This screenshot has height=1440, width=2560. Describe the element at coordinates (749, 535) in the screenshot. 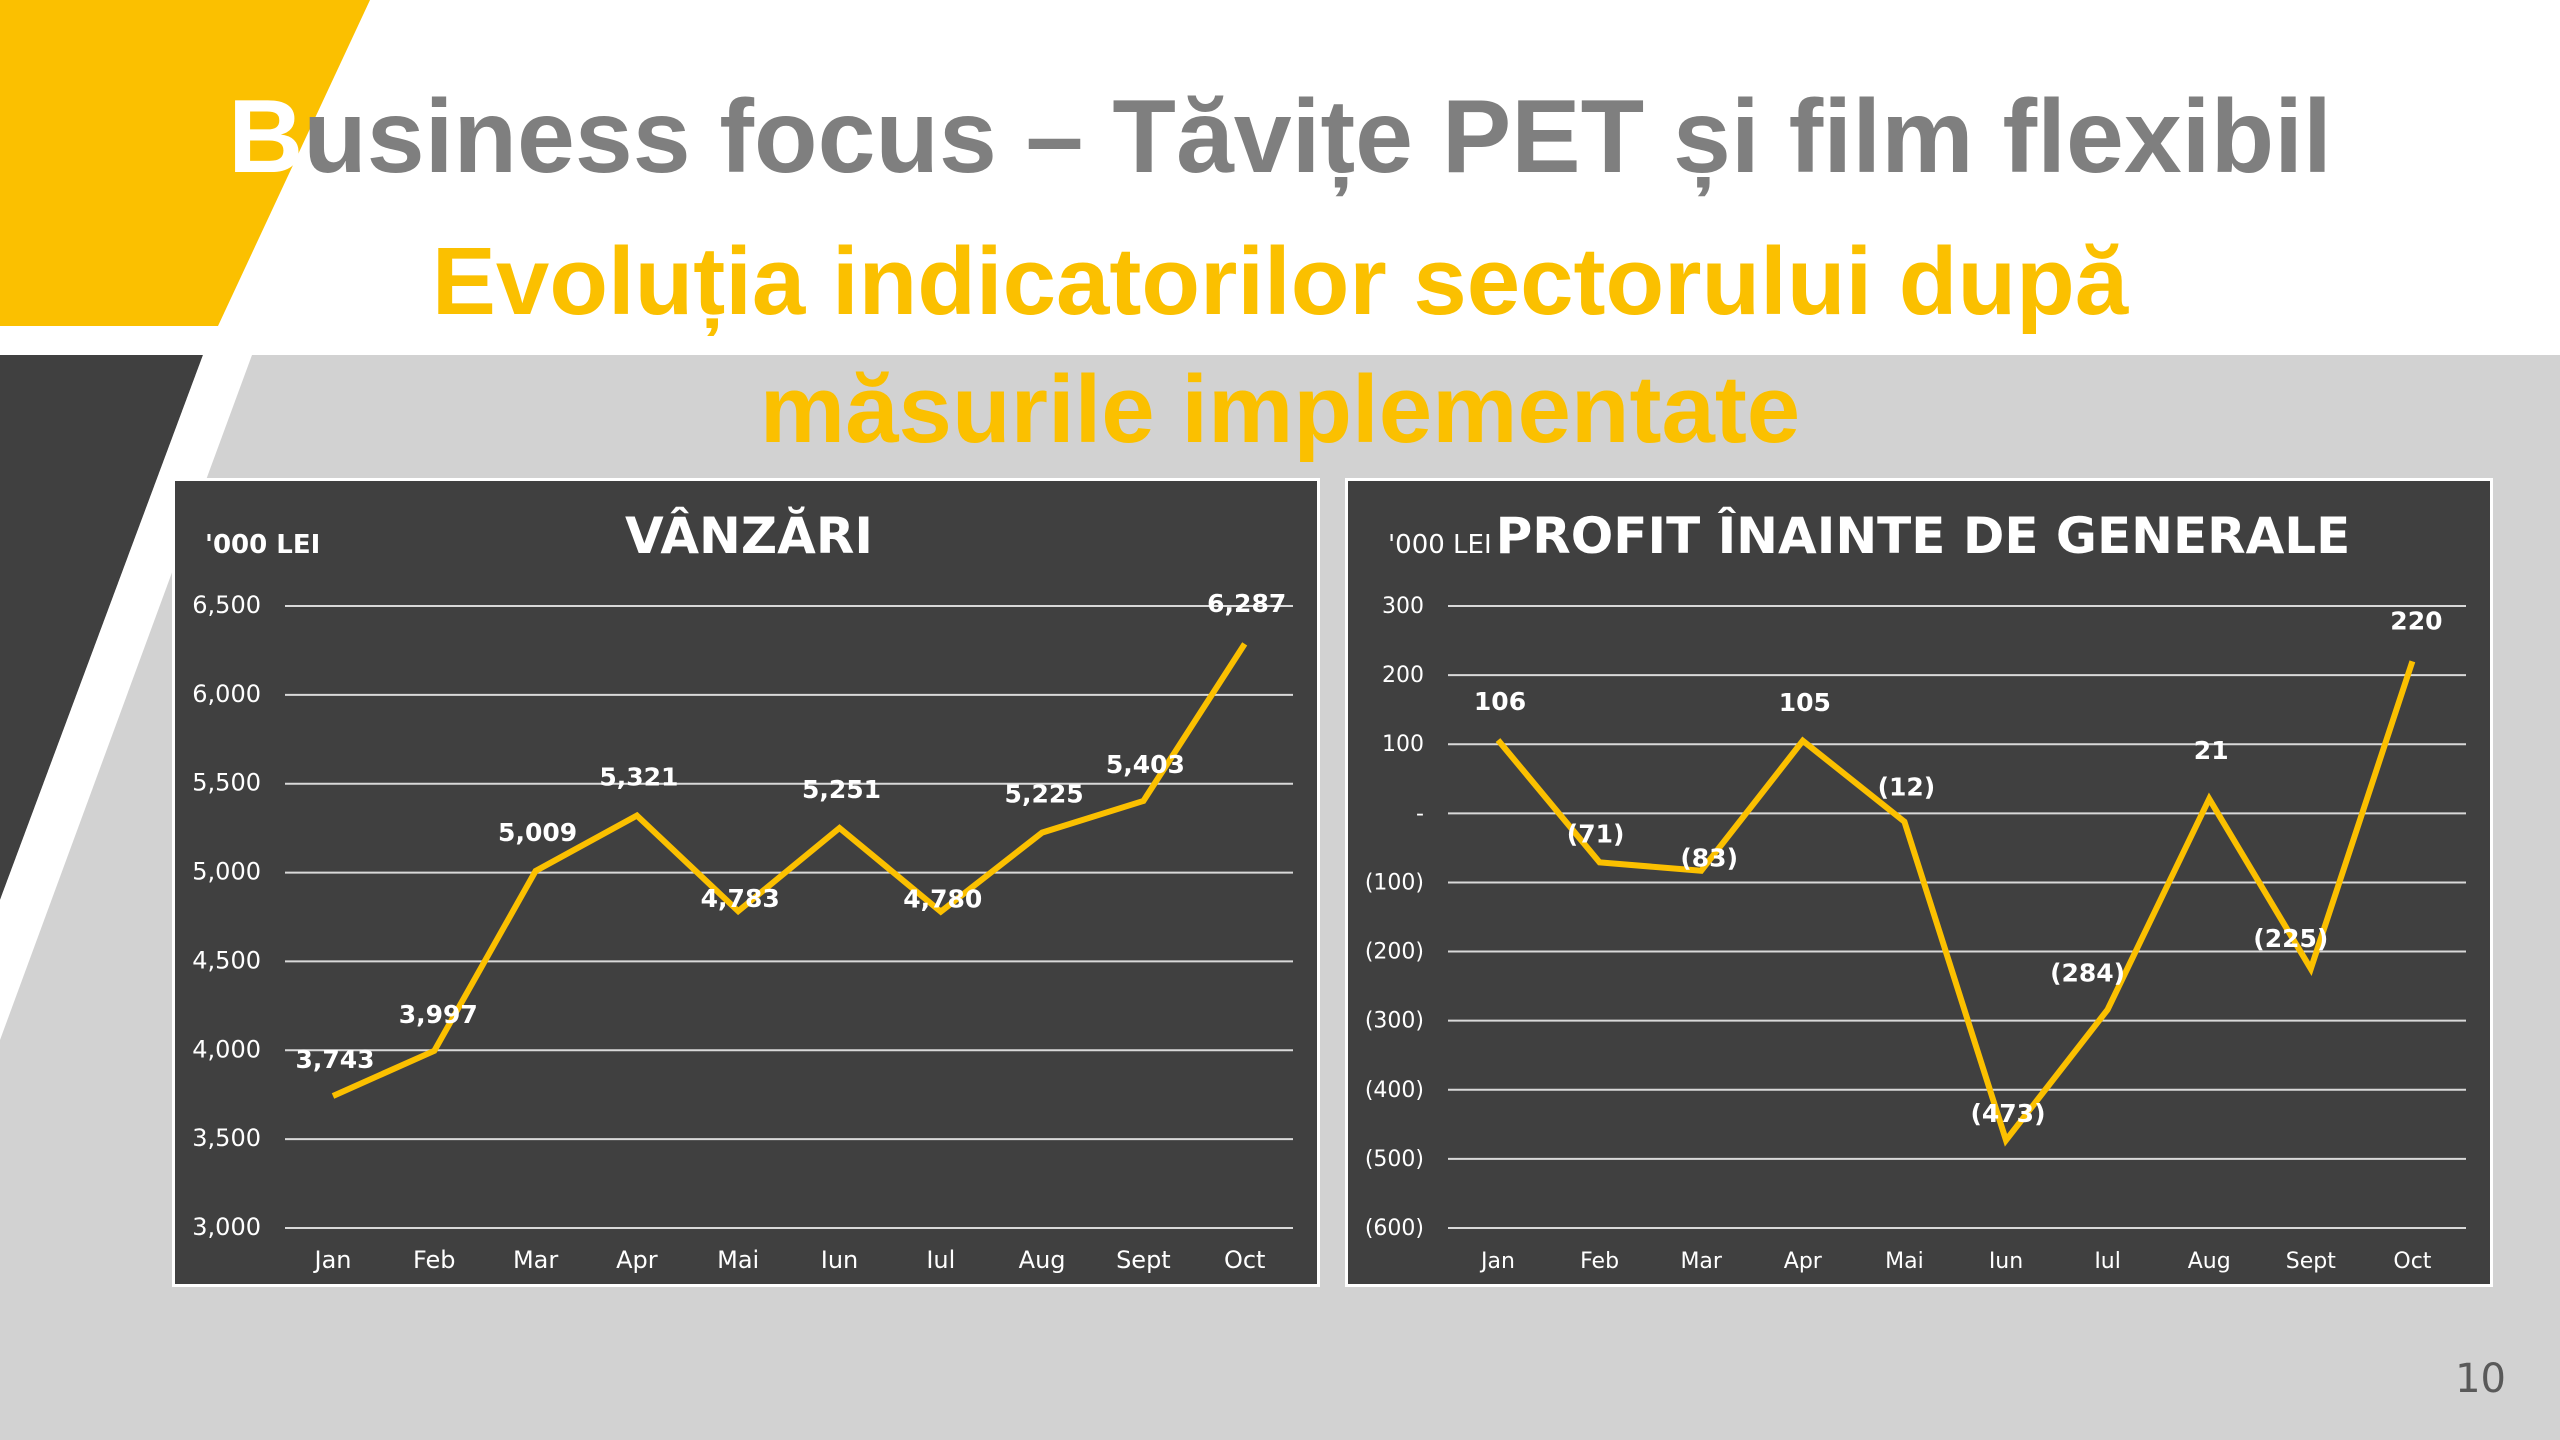

I see `chart-title: VÂNZĂRI` at that location.